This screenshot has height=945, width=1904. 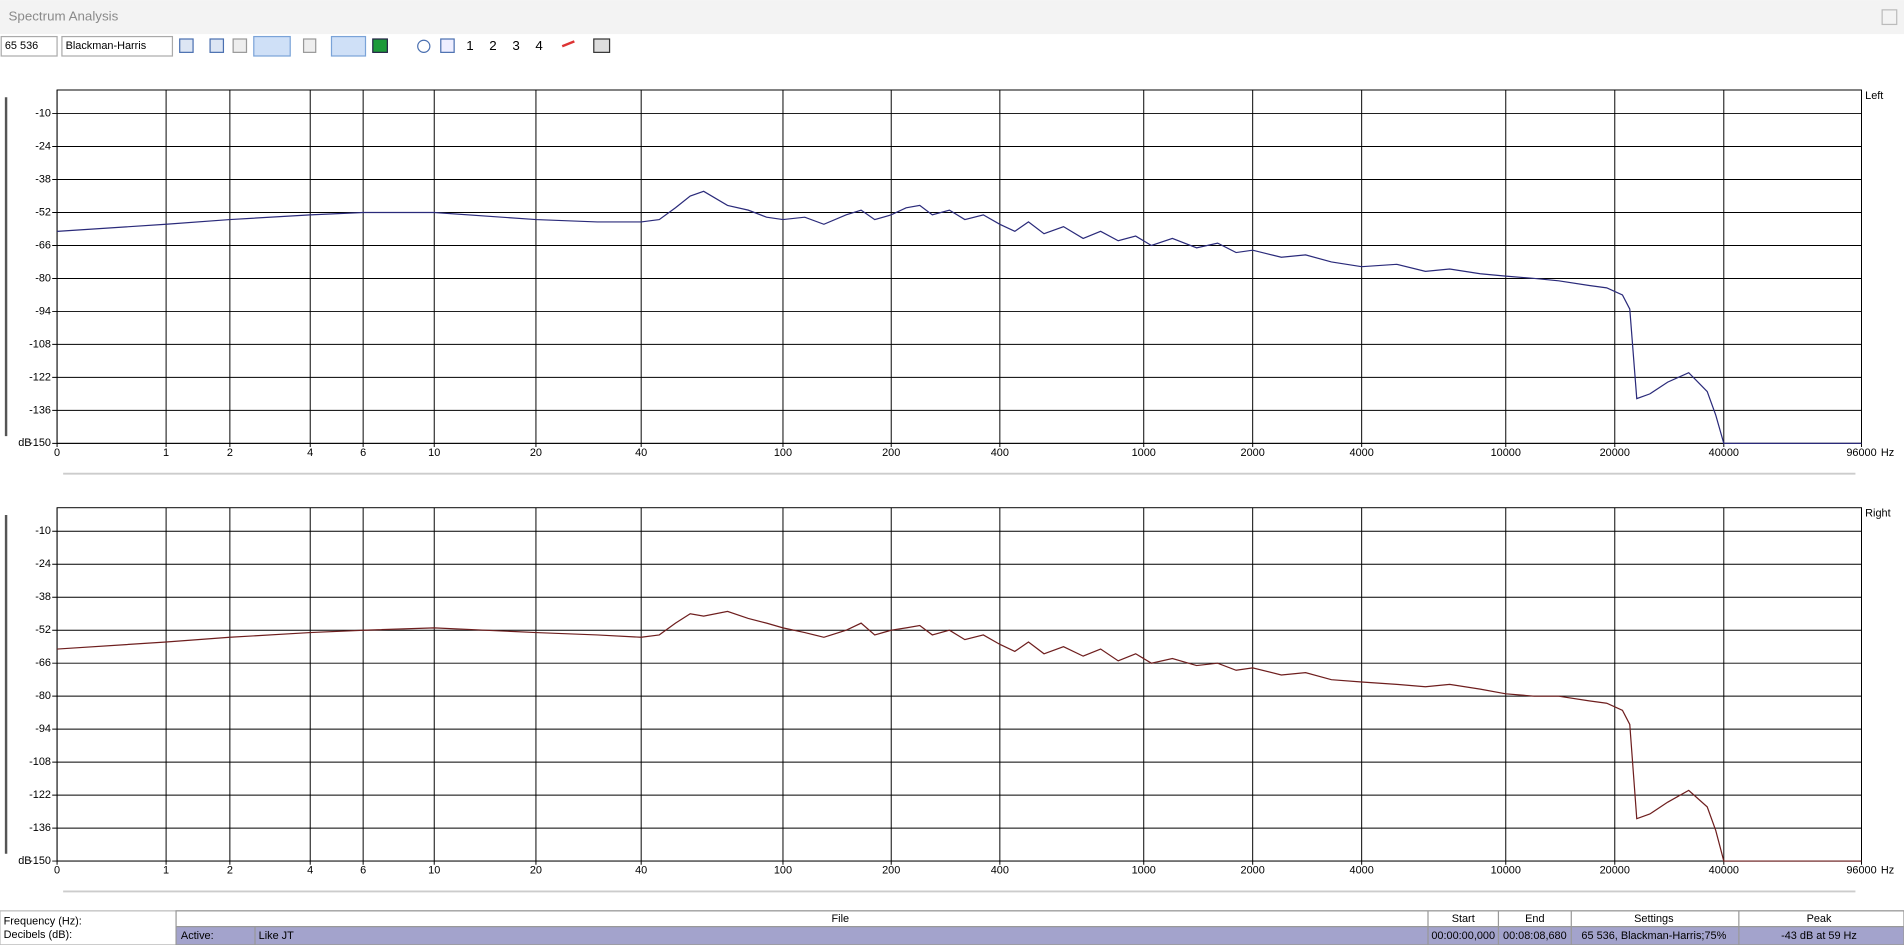 What do you see at coordinates (64, 16) in the screenshot?
I see `window-title: Spectrum Analysis` at bounding box center [64, 16].